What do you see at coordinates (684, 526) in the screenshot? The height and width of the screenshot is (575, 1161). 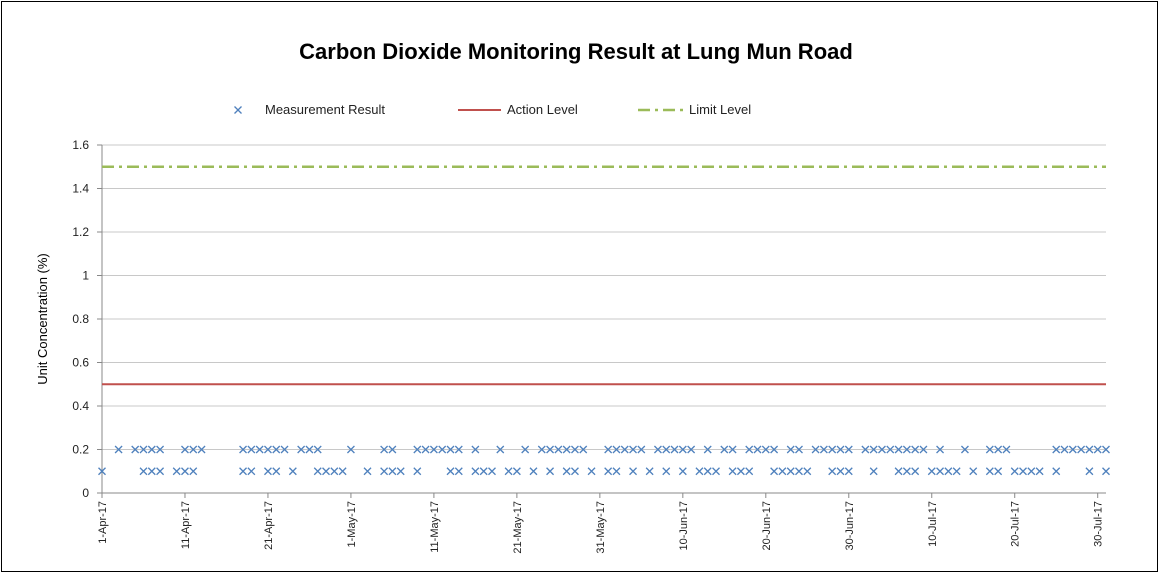 I see `x-tick-label: 10-Jun-17` at bounding box center [684, 526].